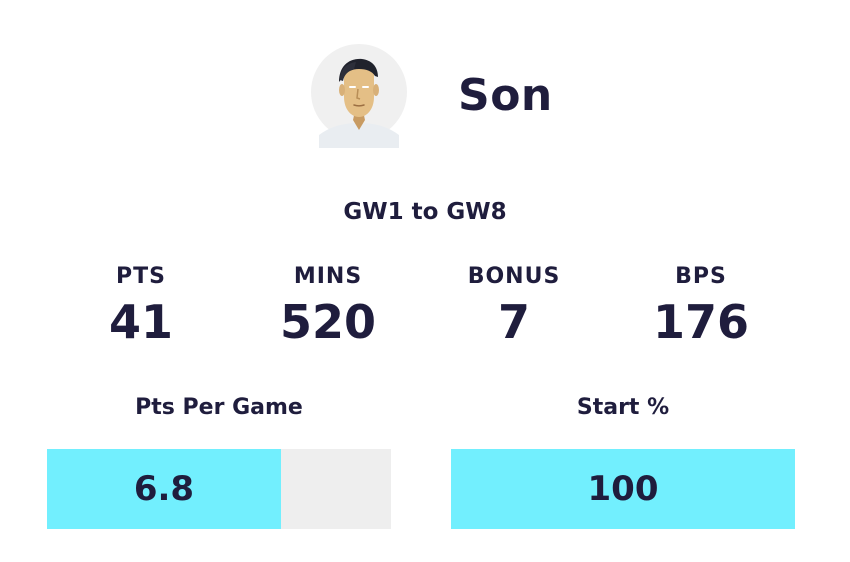  I want to click on stat-value: 41, so click(140, 322).